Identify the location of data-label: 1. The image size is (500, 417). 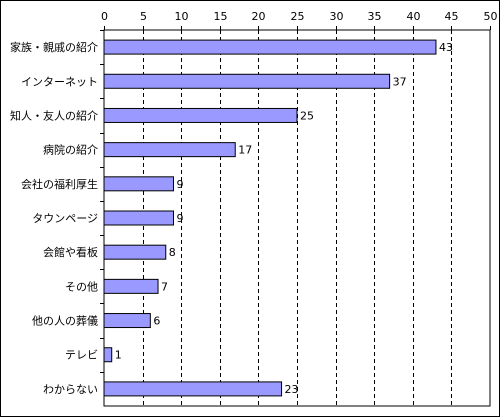
(118, 355).